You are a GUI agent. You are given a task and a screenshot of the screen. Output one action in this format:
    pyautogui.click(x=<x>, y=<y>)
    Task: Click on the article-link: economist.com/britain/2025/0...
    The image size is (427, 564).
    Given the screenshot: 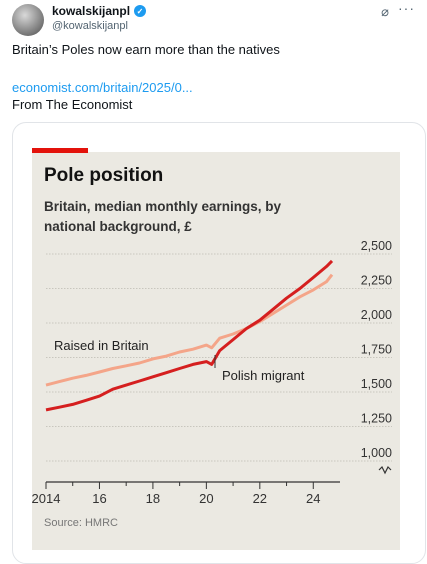 What is the action you would take?
    pyautogui.click(x=102, y=87)
    